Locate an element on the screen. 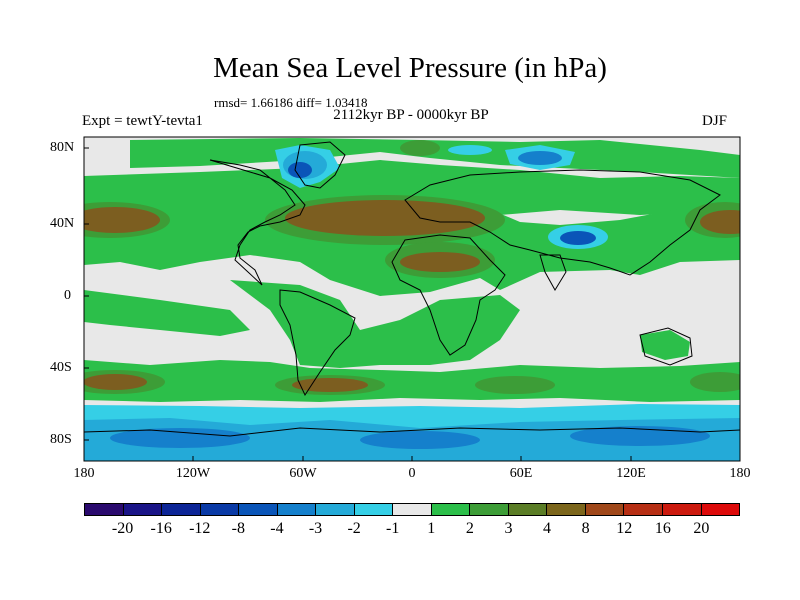 Image resolution: width=800 pixels, height=600 pixels. lon-label-180w: 180 is located at coordinates (84, 473).